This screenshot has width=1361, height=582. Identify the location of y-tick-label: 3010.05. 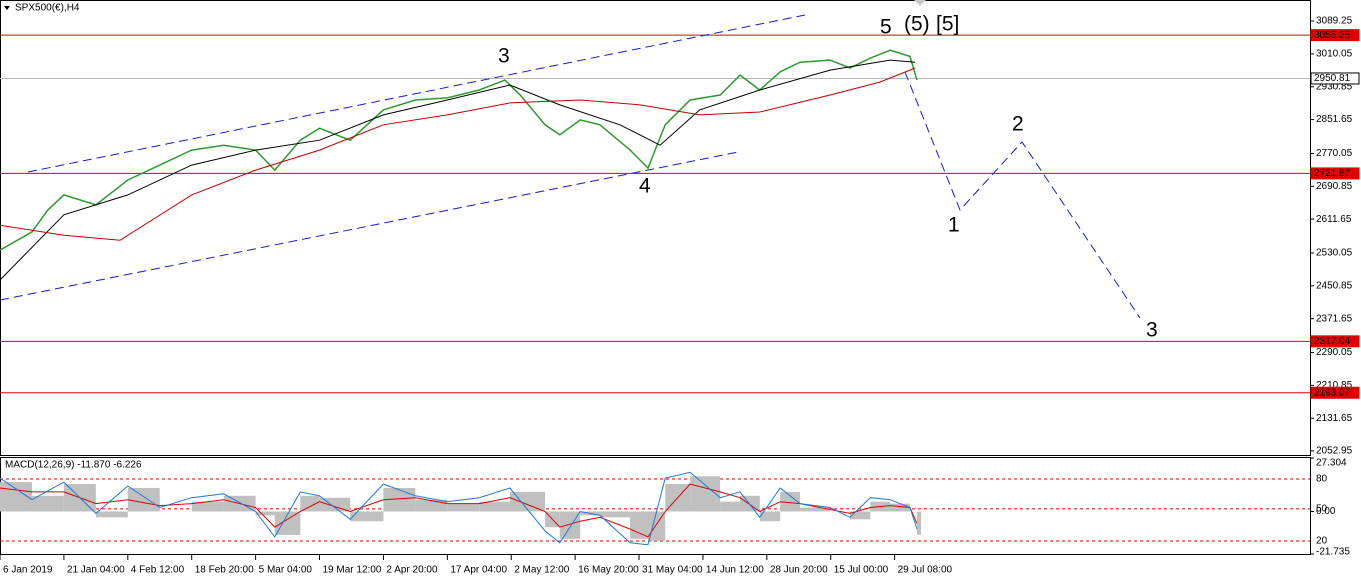
(1334, 54).